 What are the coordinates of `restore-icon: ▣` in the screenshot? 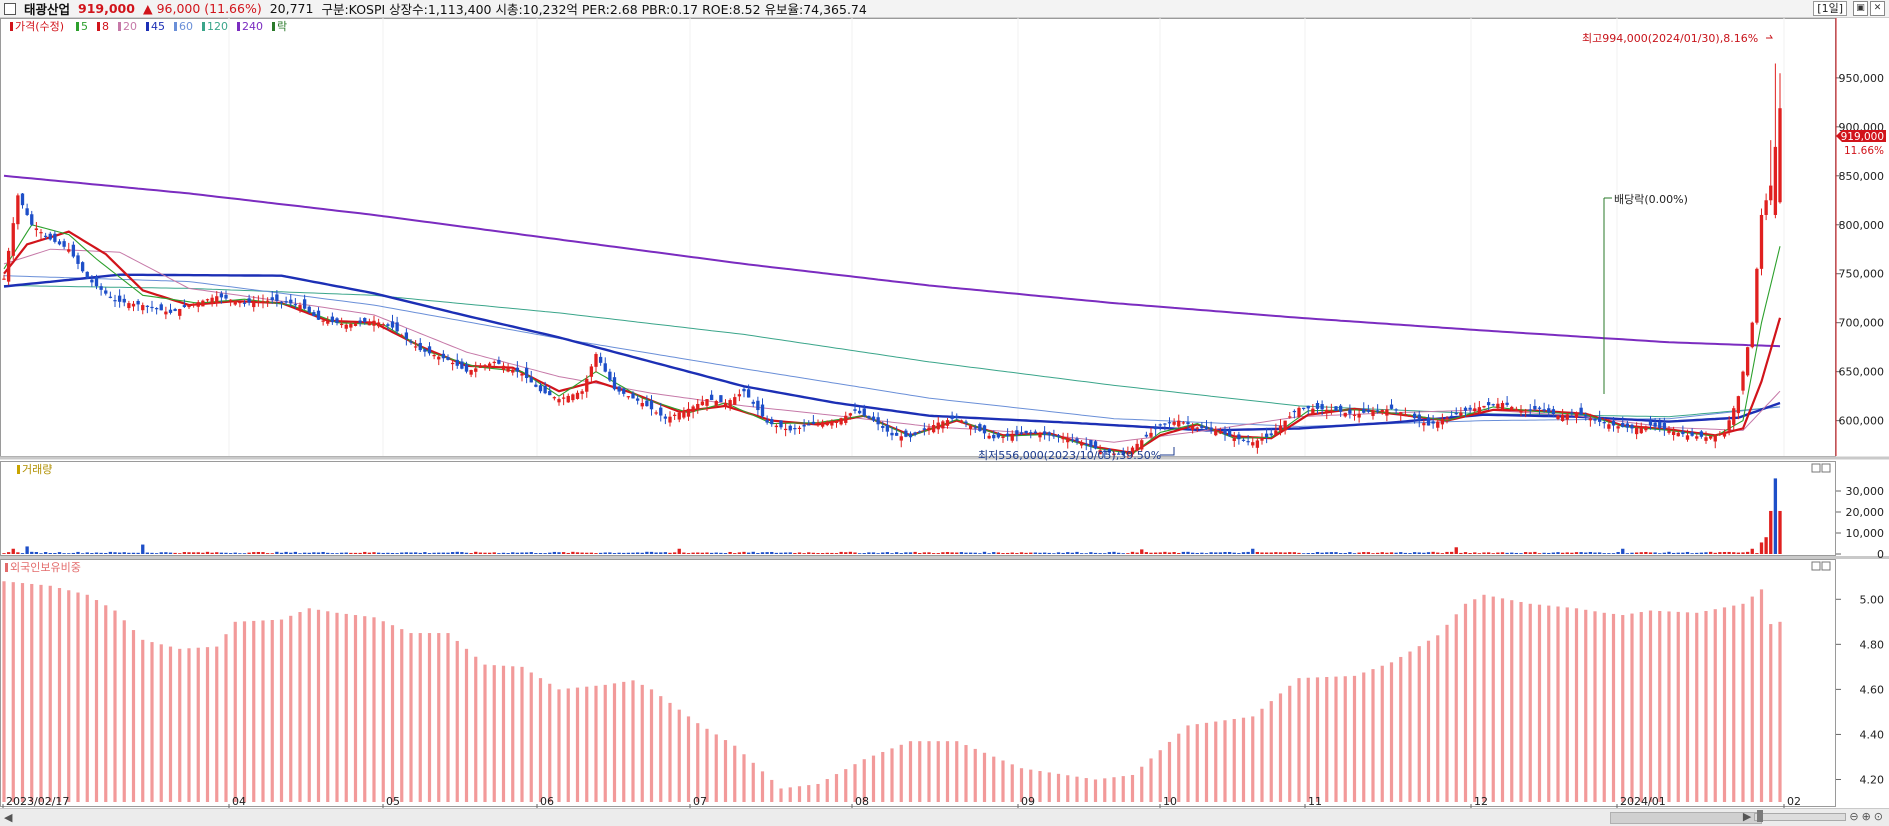 It's located at (1860, 8).